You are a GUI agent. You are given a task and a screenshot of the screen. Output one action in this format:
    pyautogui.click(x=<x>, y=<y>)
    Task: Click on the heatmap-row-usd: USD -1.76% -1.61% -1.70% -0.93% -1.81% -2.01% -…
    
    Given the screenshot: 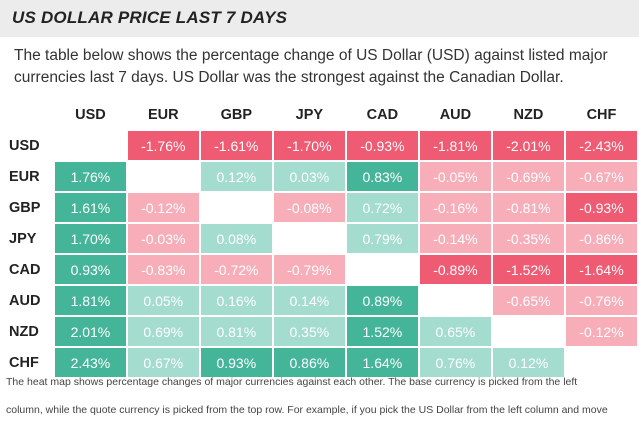 What is the action you would take?
    pyautogui.click(x=320, y=146)
    